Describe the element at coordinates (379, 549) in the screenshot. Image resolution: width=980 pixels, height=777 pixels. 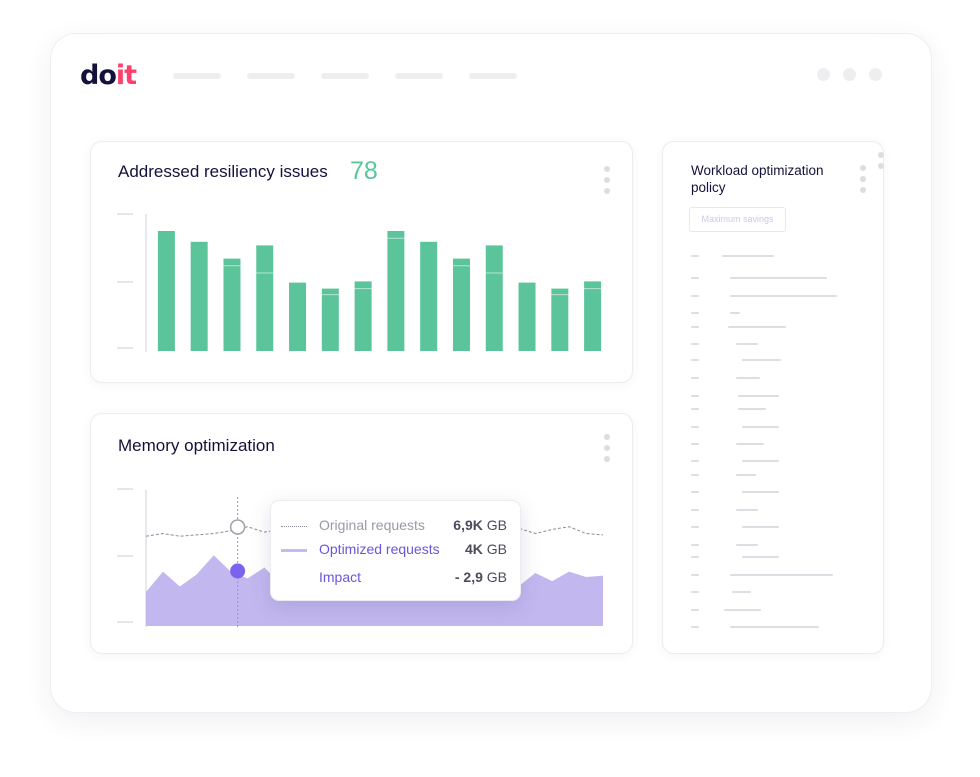
I see `tooltip-label: Optimized requests` at that location.